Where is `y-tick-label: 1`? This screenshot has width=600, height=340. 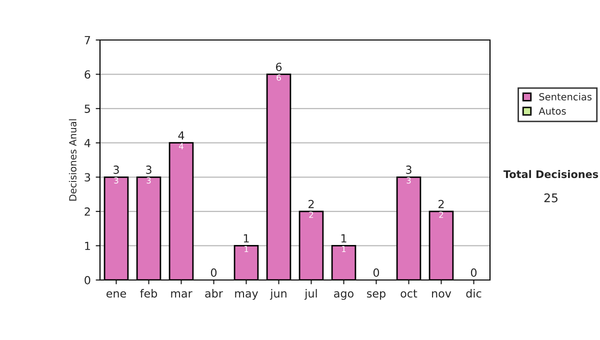
y-tick-label: 1 is located at coordinates (87, 246).